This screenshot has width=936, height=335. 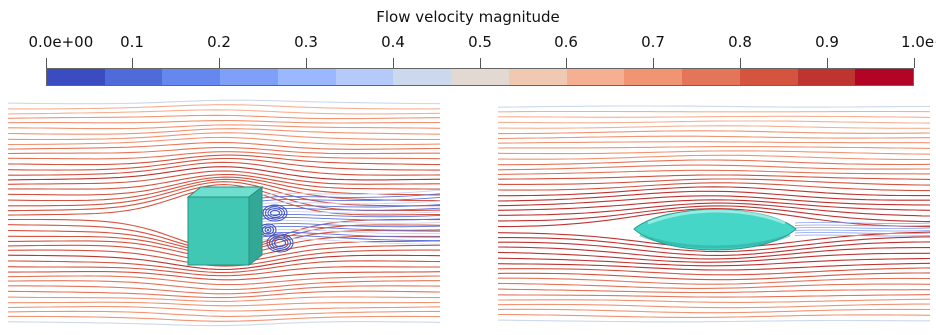 I want to click on colorbar-tick-label: 0.4, so click(x=393, y=42).